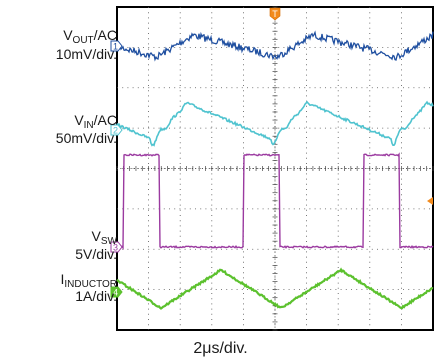 Image resolution: width=441 pixels, height=363 pixels. I want to click on channel-4-scale: 1A/div., so click(96, 296).